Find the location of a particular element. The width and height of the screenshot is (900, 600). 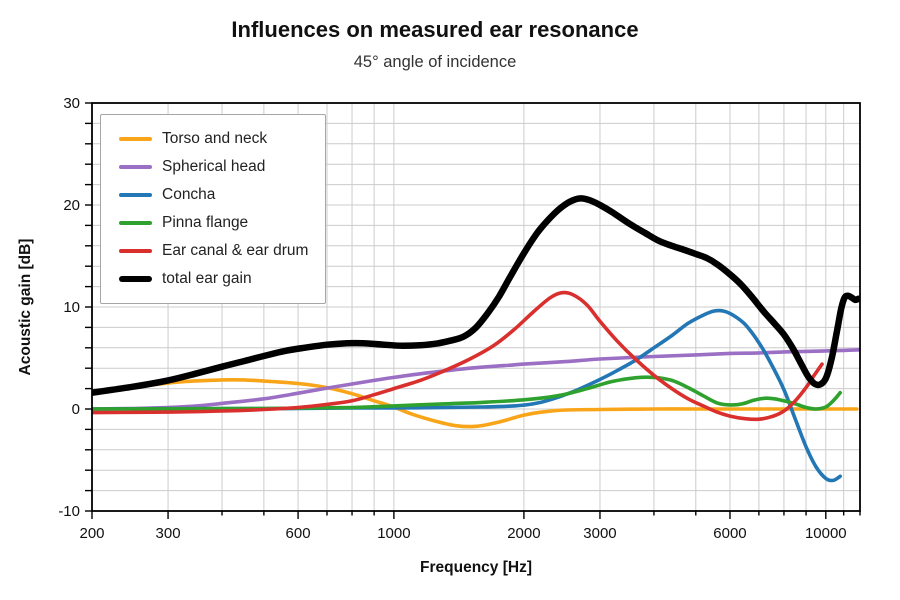

legend-item-label: Spherical head is located at coordinates (214, 166).